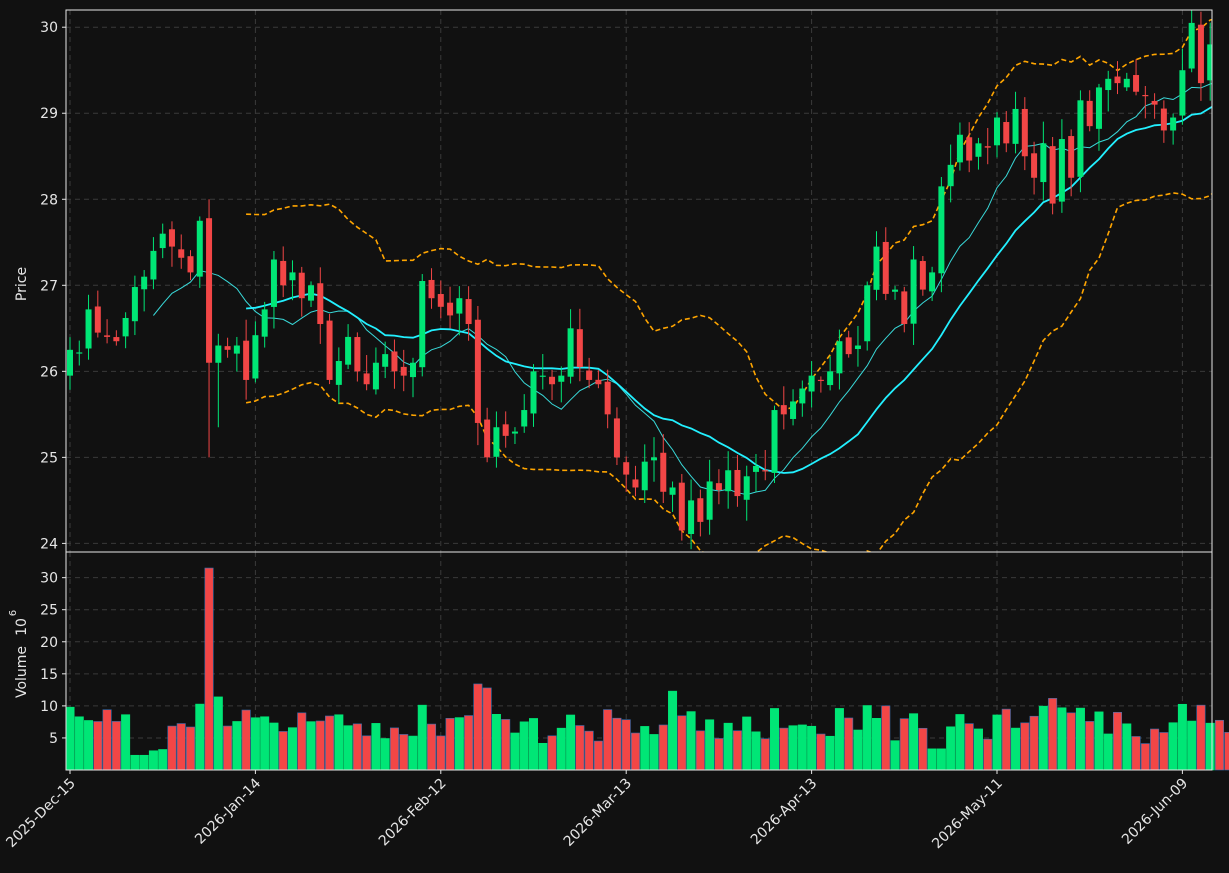  What do you see at coordinates (49, 28) in the screenshot?
I see `price-tick-label: 30` at bounding box center [49, 28].